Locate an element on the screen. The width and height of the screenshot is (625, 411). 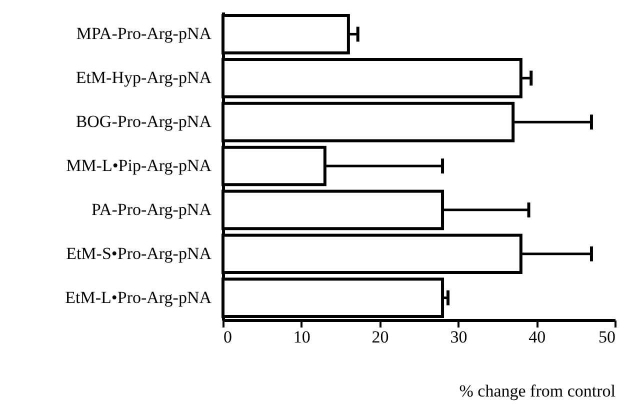
x-tick-label: 10 is located at coordinates (301, 337).